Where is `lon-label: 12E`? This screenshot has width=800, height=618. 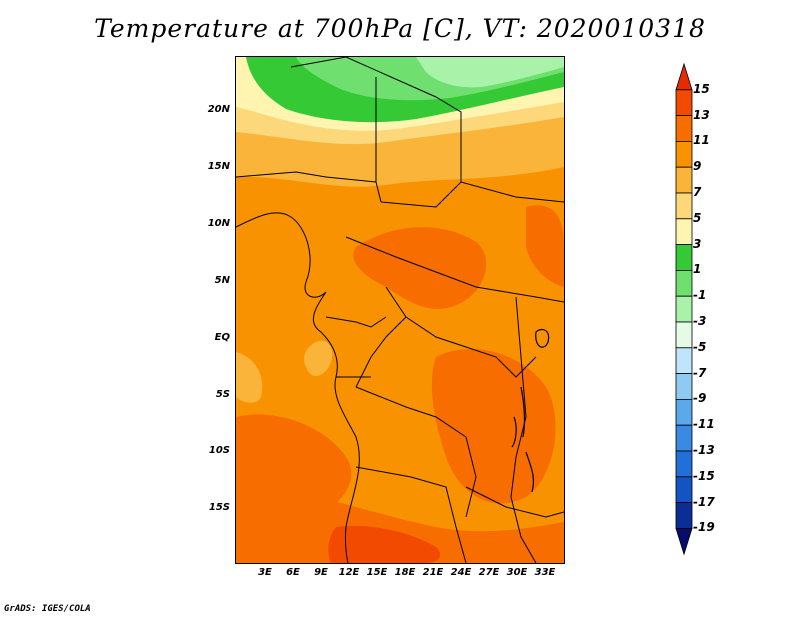
lon-label: 12E is located at coordinates (349, 572).